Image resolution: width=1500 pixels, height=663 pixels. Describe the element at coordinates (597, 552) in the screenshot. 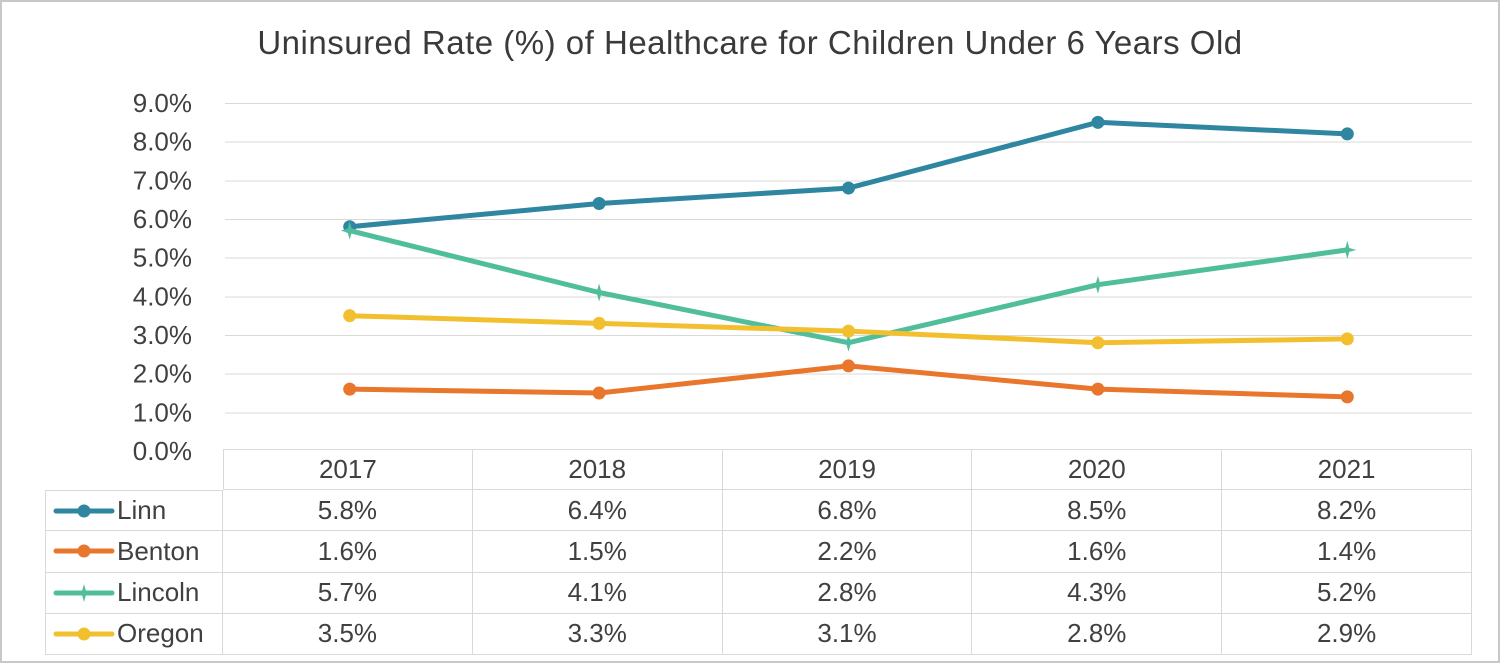

I see `value-cell-benton-2018: 1.5%` at that location.